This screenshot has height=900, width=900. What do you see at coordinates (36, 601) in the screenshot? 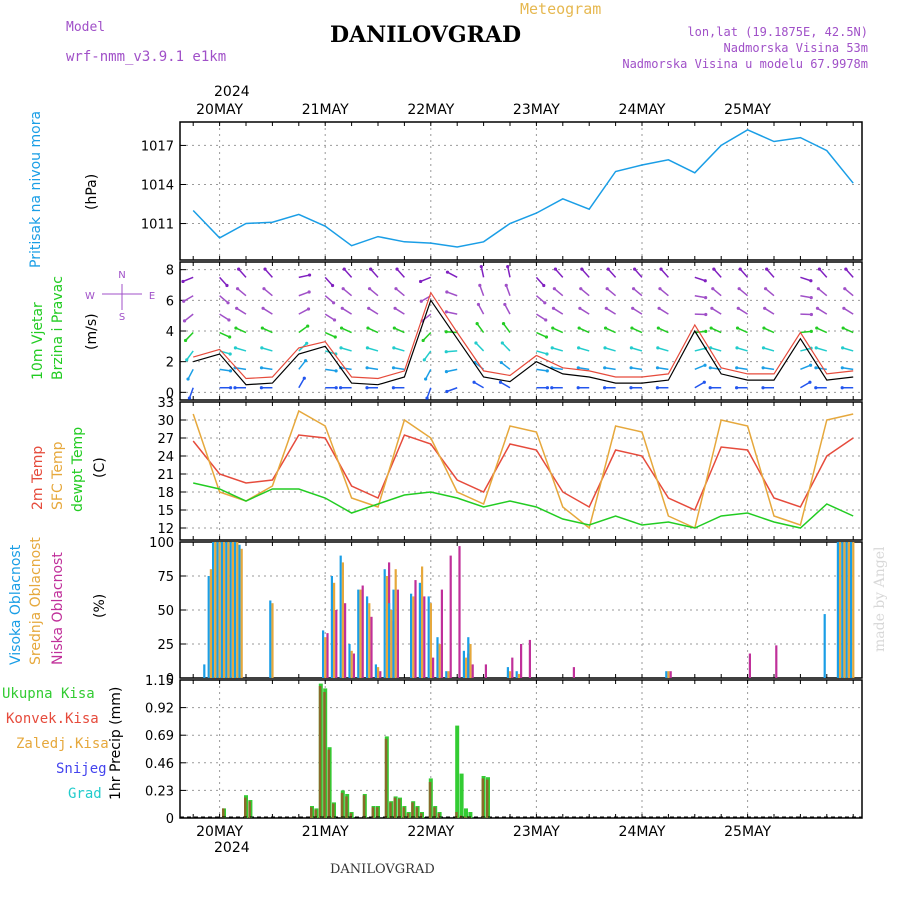
I see `cloud-mid-label: Srednja Oblacnost` at bounding box center [36, 601].